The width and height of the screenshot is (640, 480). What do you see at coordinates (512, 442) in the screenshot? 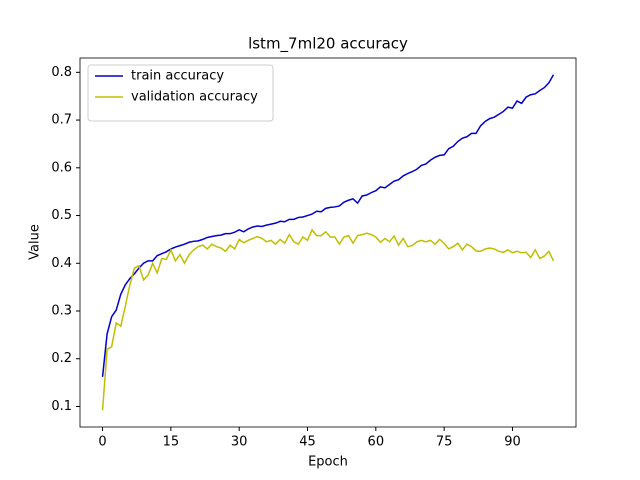
I see `x-tick-label: 90` at bounding box center [512, 442].